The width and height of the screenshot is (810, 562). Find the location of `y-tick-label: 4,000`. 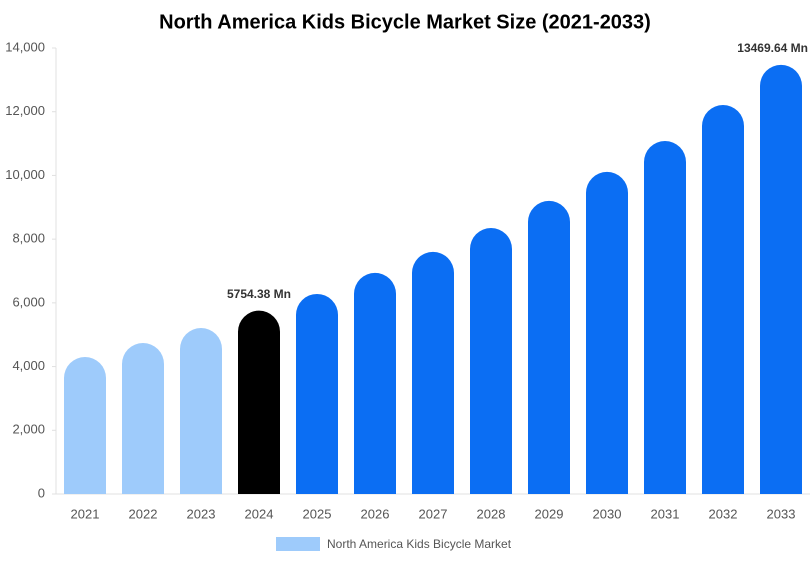

y-tick-label: 4,000 is located at coordinates (28, 365).